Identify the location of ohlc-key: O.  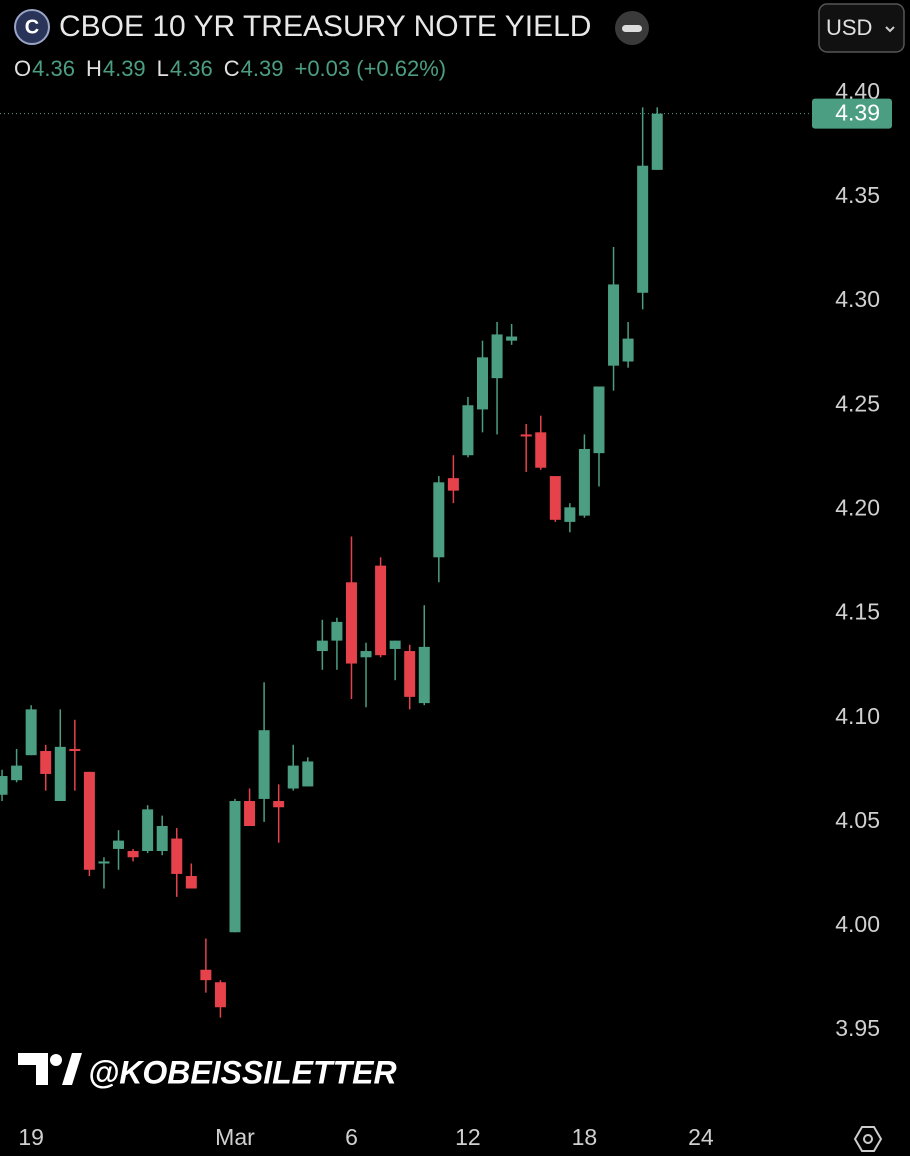
(22, 68).